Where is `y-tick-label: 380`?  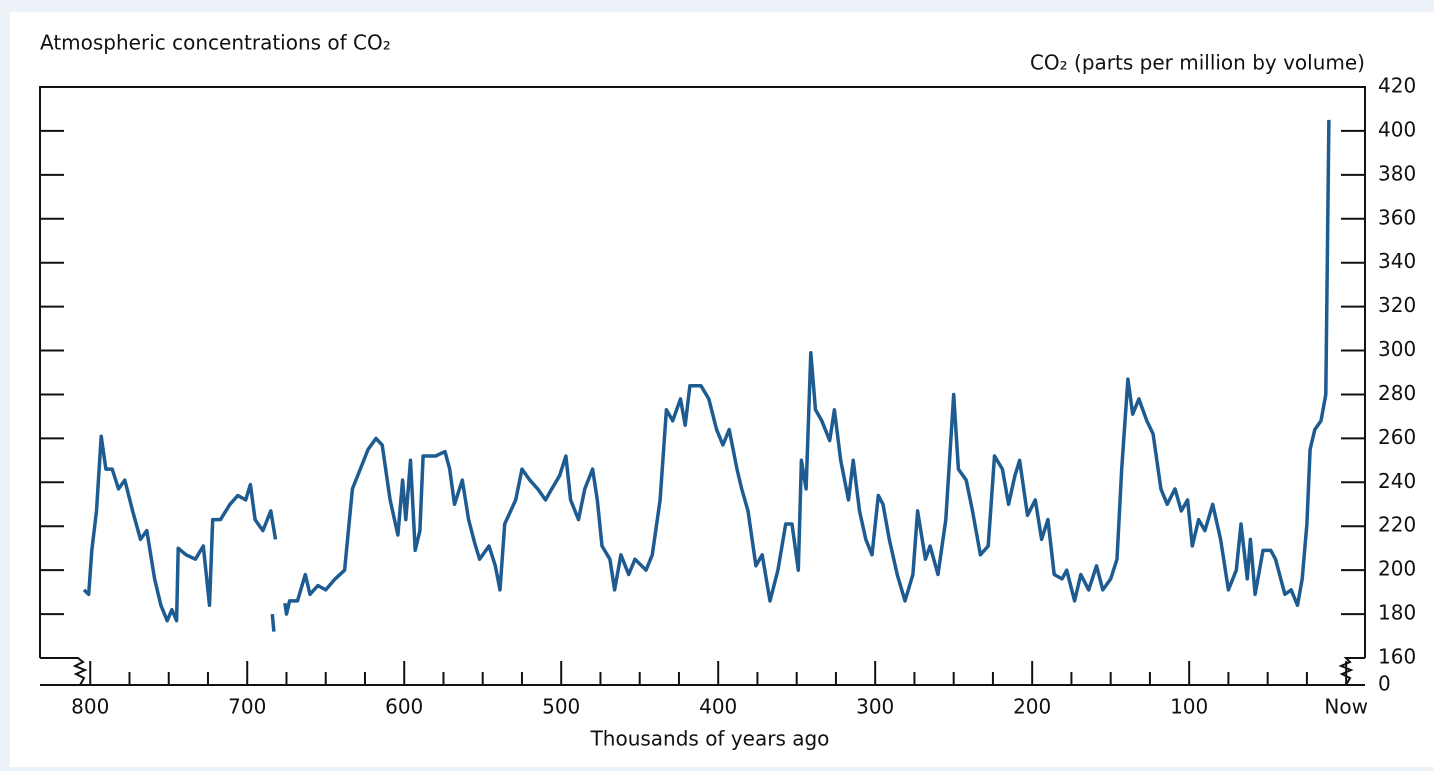
y-tick-label: 380 is located at coordinates (1397, 173).